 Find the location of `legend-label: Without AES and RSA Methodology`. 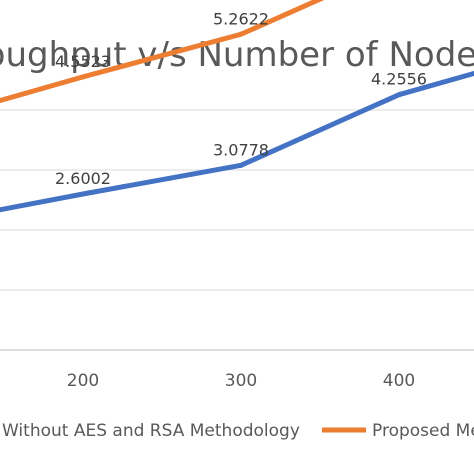

legend-label: Without AES and RSA Methodology is located at coordinates (151, 431).